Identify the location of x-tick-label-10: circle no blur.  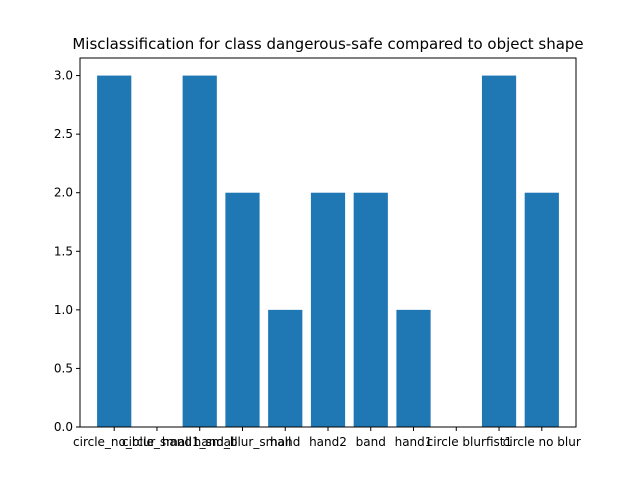
(542, 442).